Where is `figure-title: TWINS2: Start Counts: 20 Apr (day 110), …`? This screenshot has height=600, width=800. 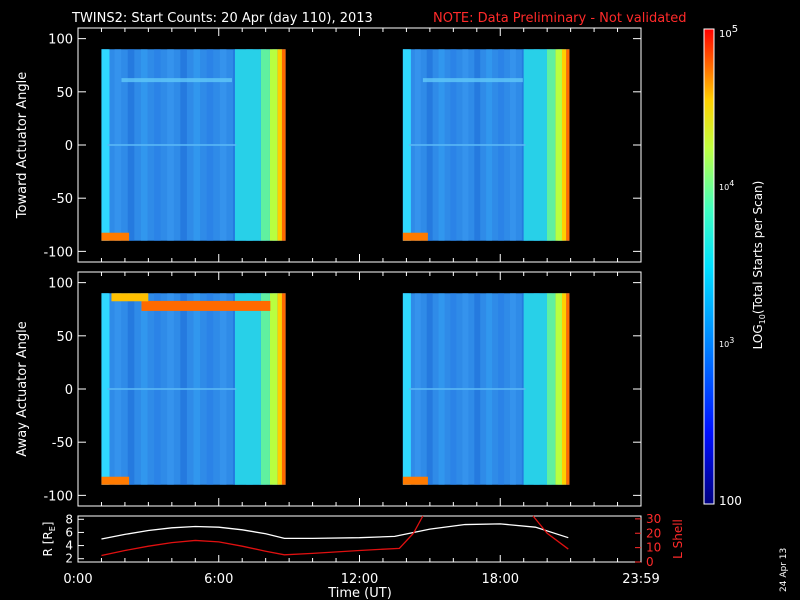
figure-title: TWINS2: Start Counts: 20 Apr (day 110), … is located at coordinates (222, 18).